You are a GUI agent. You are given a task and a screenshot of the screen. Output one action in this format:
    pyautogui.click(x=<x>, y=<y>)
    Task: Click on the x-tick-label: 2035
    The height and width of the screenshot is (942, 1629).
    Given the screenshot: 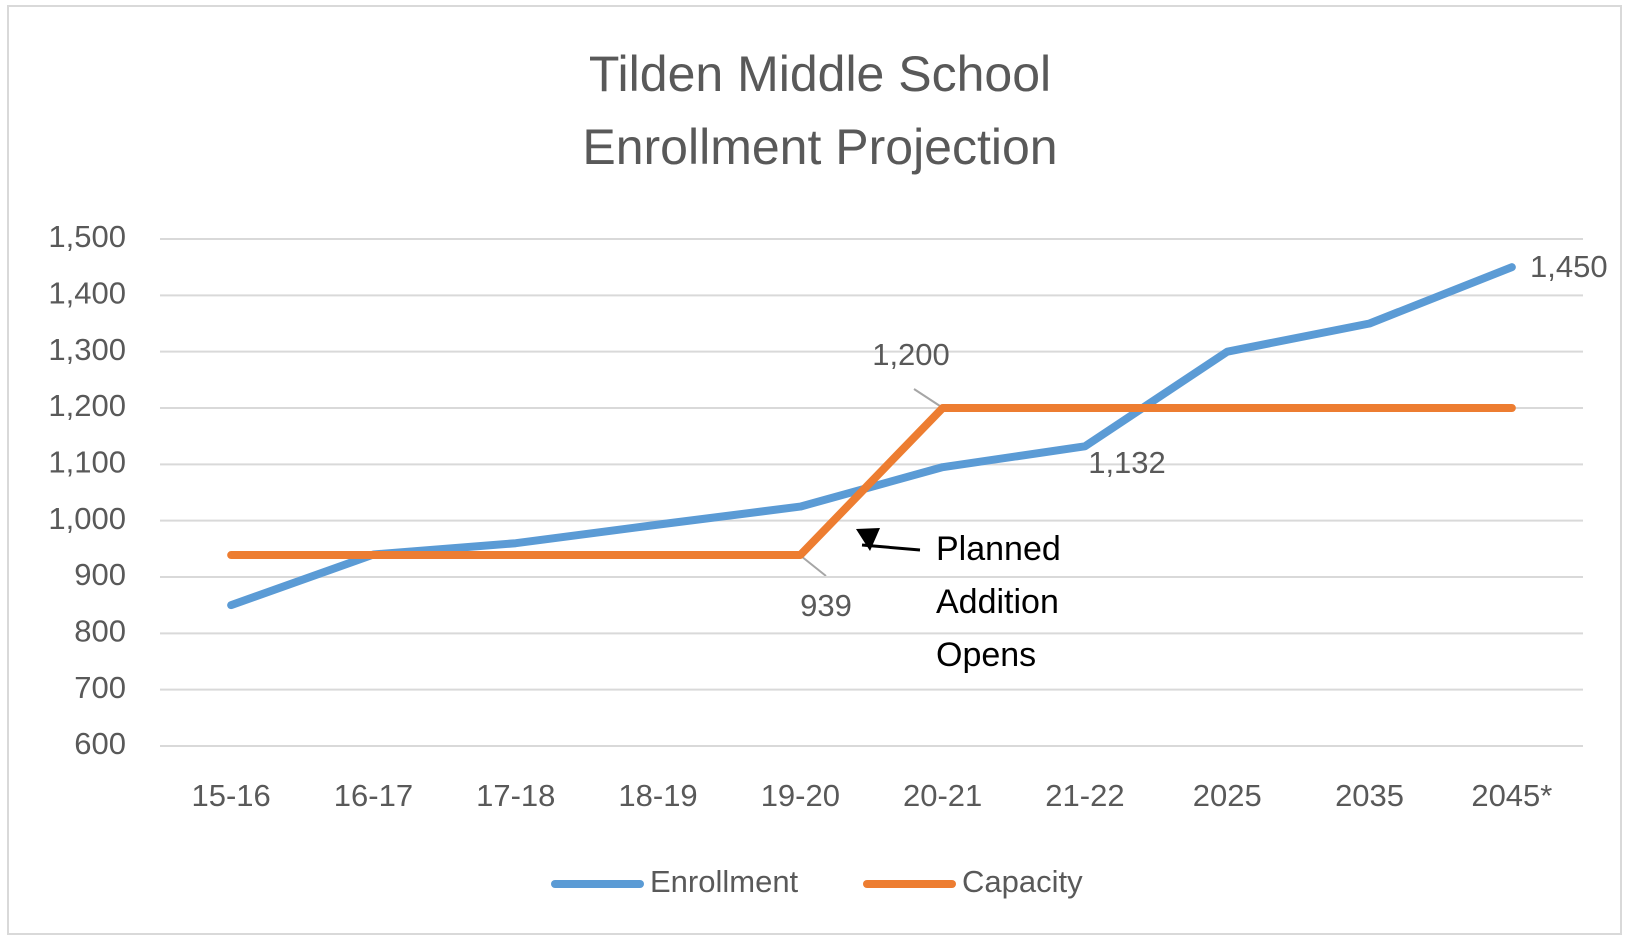 What is the action you would take?
    pyautogui.click(x=1369, y=795)
    